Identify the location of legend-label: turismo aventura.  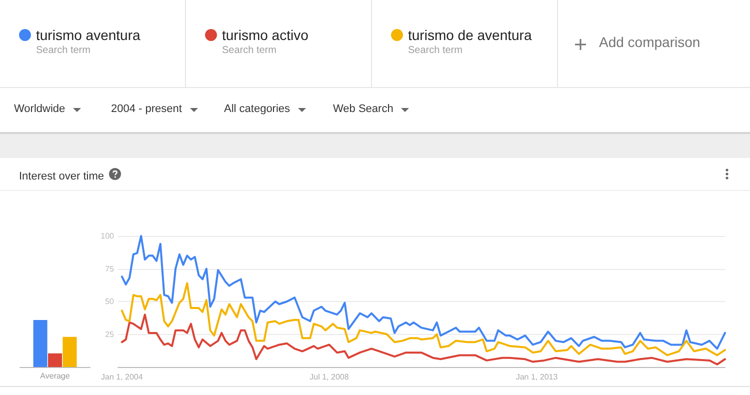
(88, 35).